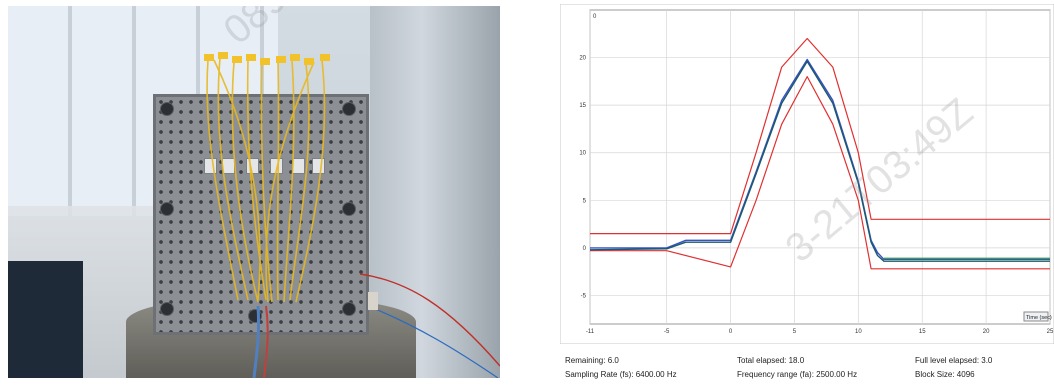  What do you see at coordinates (954, 360) in the screenshot?
I see `full-level-elapsed-text: Full level elapsed: 3.0` at bounding box center [954, 360].